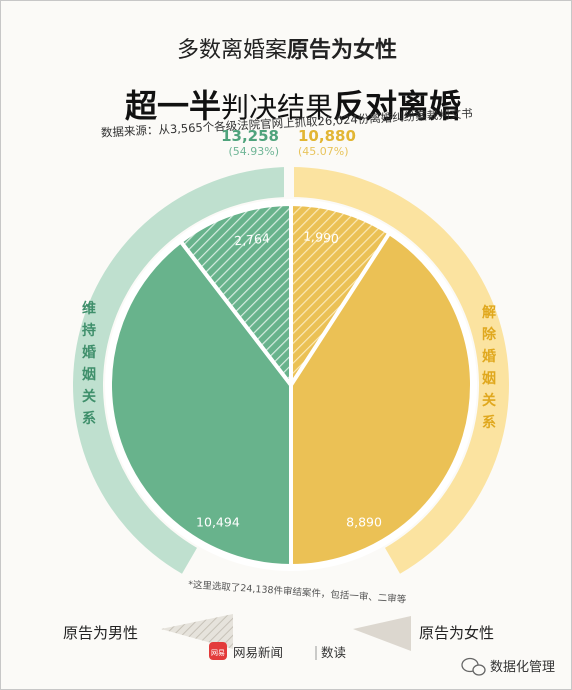 This screenshot has width=572, height=690. I want to click on footnote: *这里选取了24,138件审结案件，包括一审、二审等, so click(297, 591).